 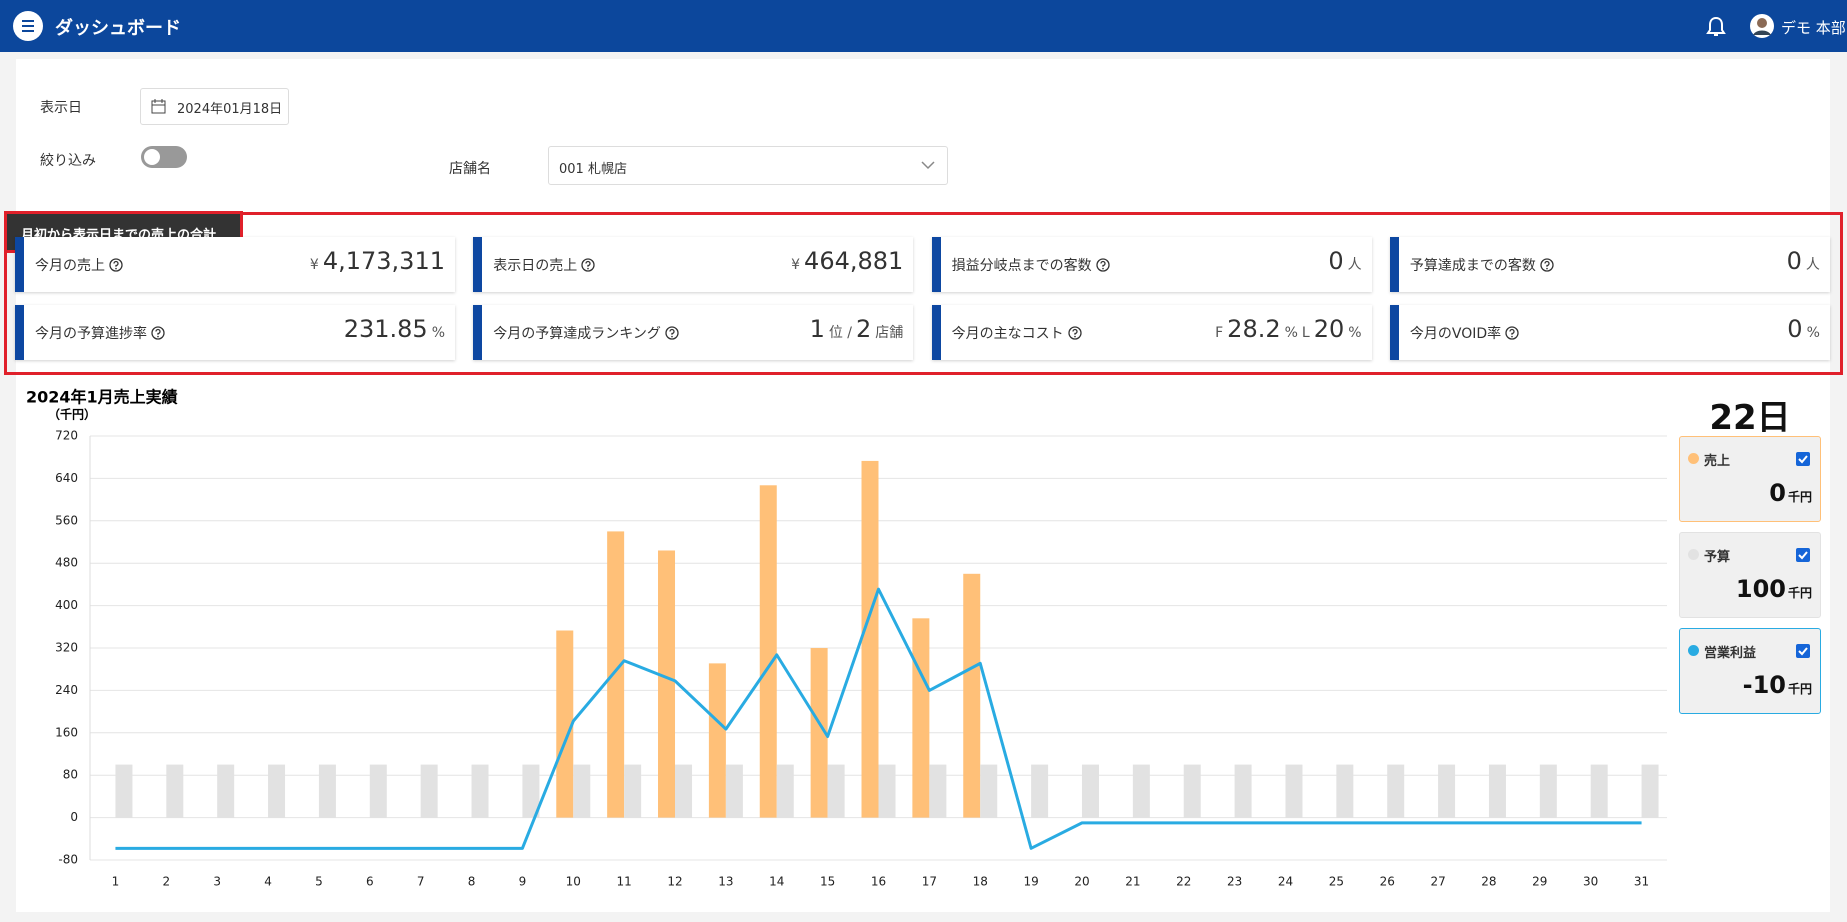 What do you see at coordinates (1007, 334) in the screenshot?
I see `kpi-label: 今月の主なコスト` at bounding box center [1007, 334].